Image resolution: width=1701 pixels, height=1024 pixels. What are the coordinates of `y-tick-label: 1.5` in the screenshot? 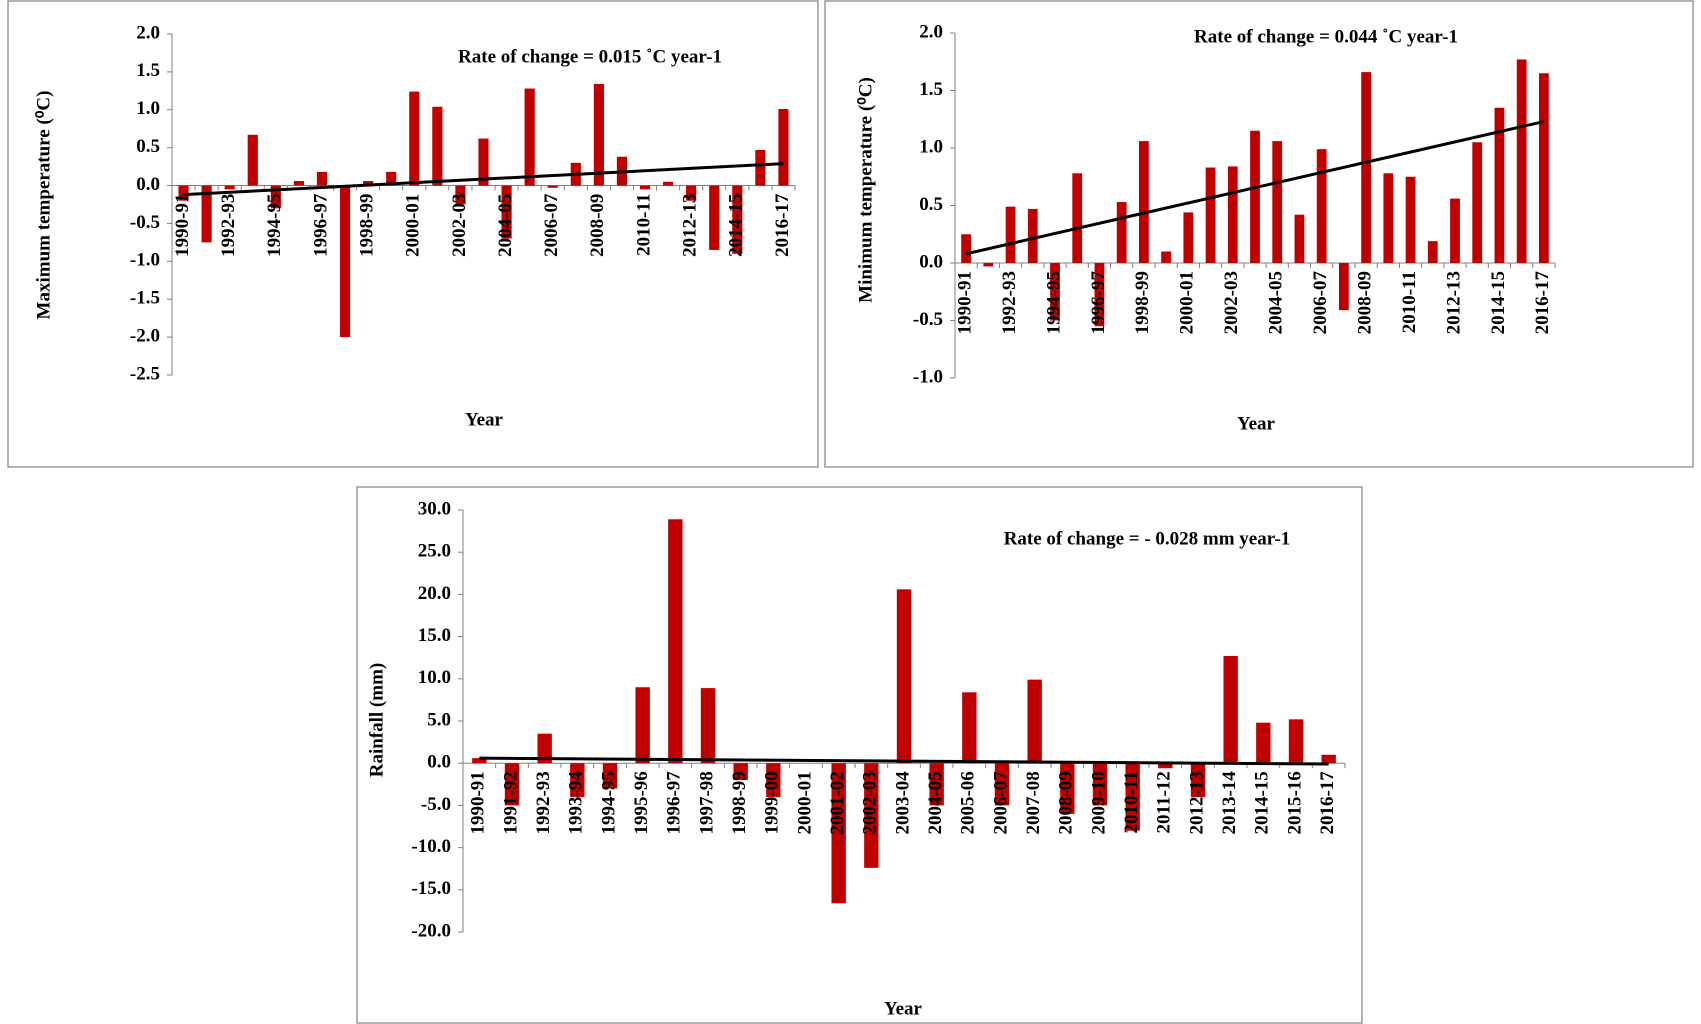 It's located at (931, 89).